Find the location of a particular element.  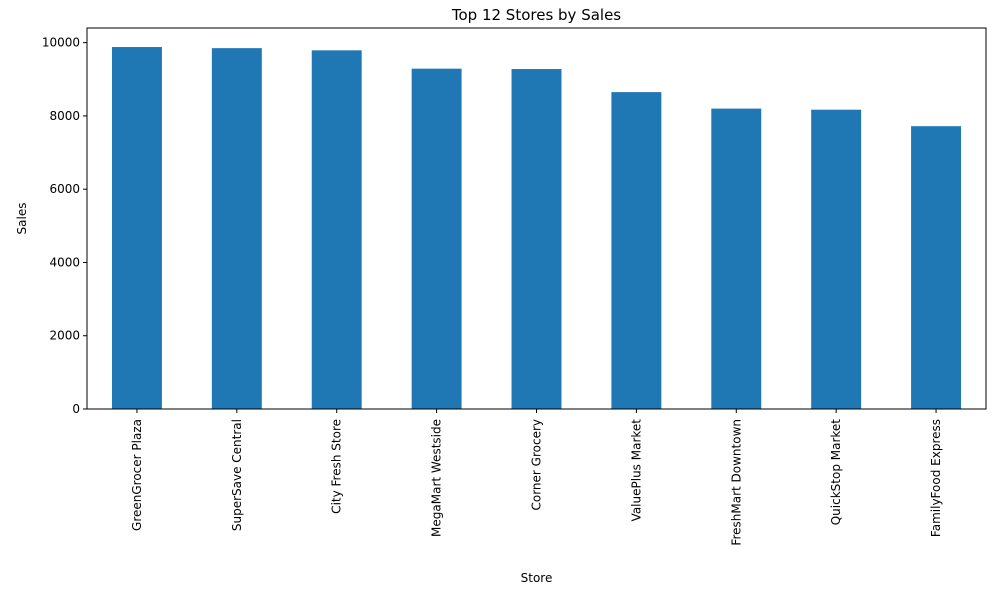

x-tick-label: FreshMart Downtown is located at coordinates (736, 482).